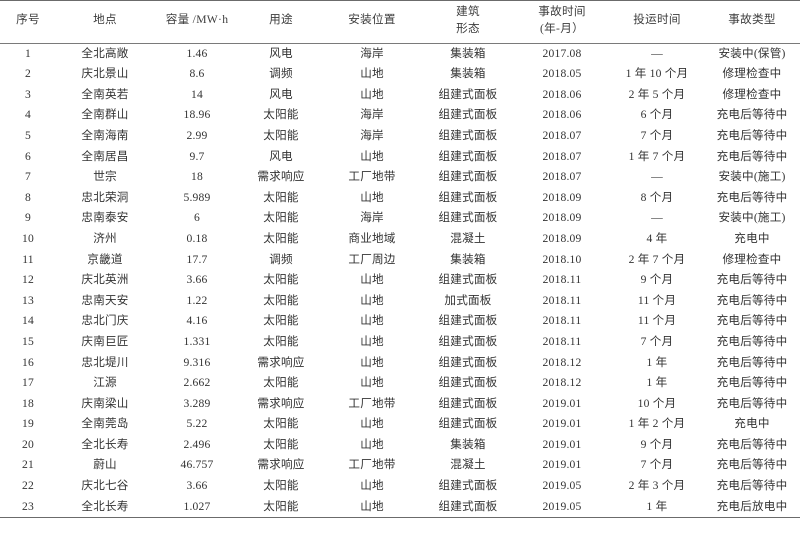  Describe the element at coordinates (197, 280) in the screenshot. I see `cell-capacity: 3.66` at that location.